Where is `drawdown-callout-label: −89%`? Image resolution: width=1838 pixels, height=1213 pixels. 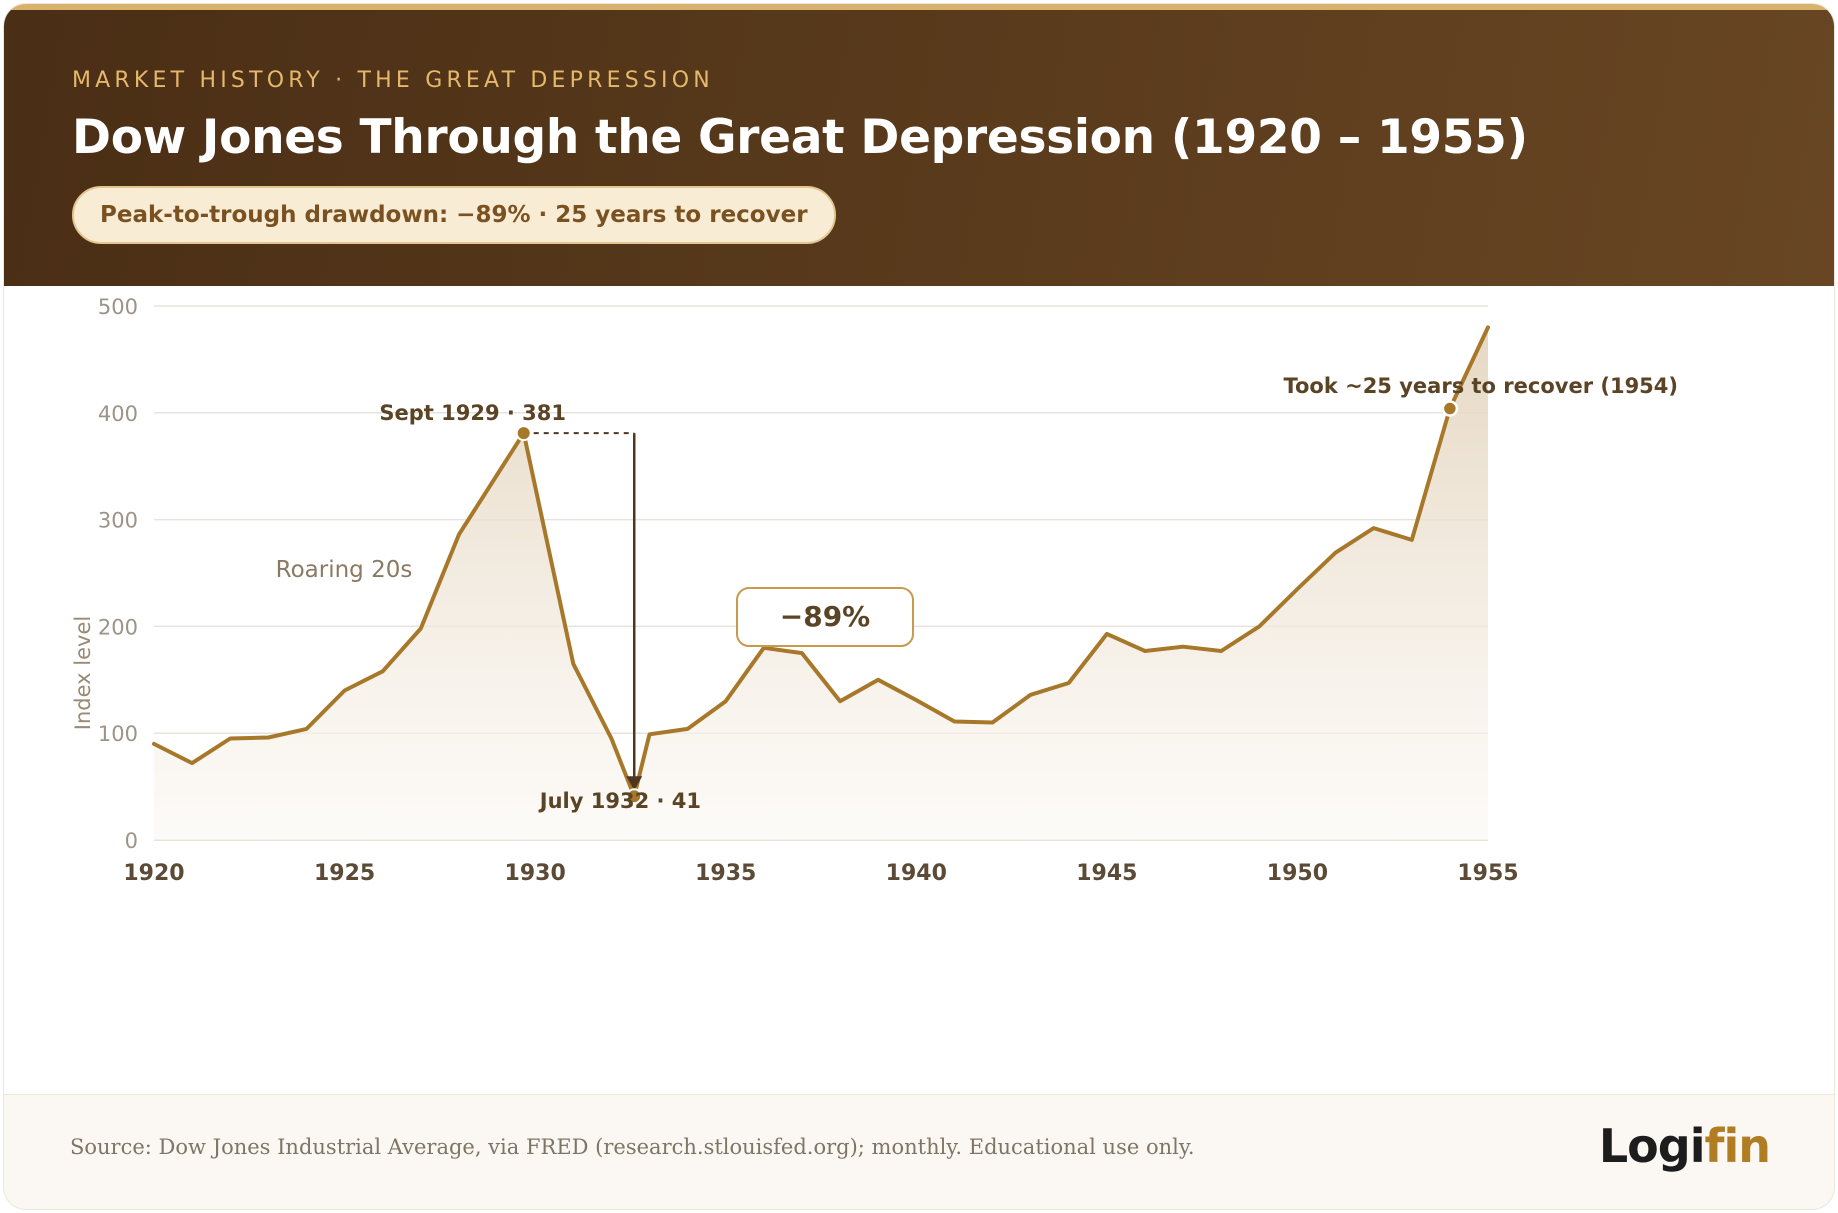 drawdown-callout-label: −89% is located at coordinates (825, 616).